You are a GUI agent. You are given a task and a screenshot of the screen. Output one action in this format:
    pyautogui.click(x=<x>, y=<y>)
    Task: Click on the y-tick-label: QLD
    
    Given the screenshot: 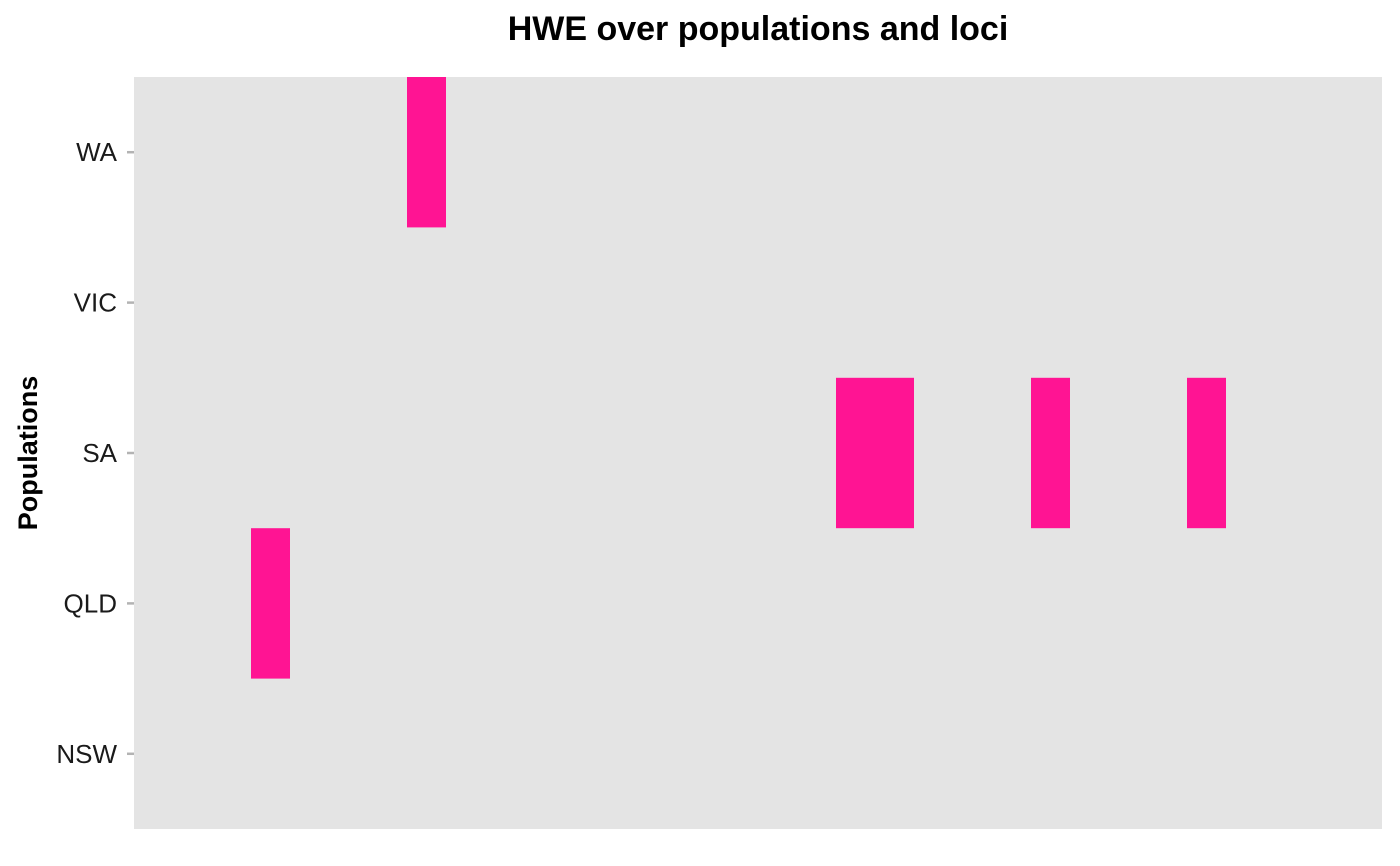 What is the action you would take?
    pyautogui.click(x=90, y=603)
    